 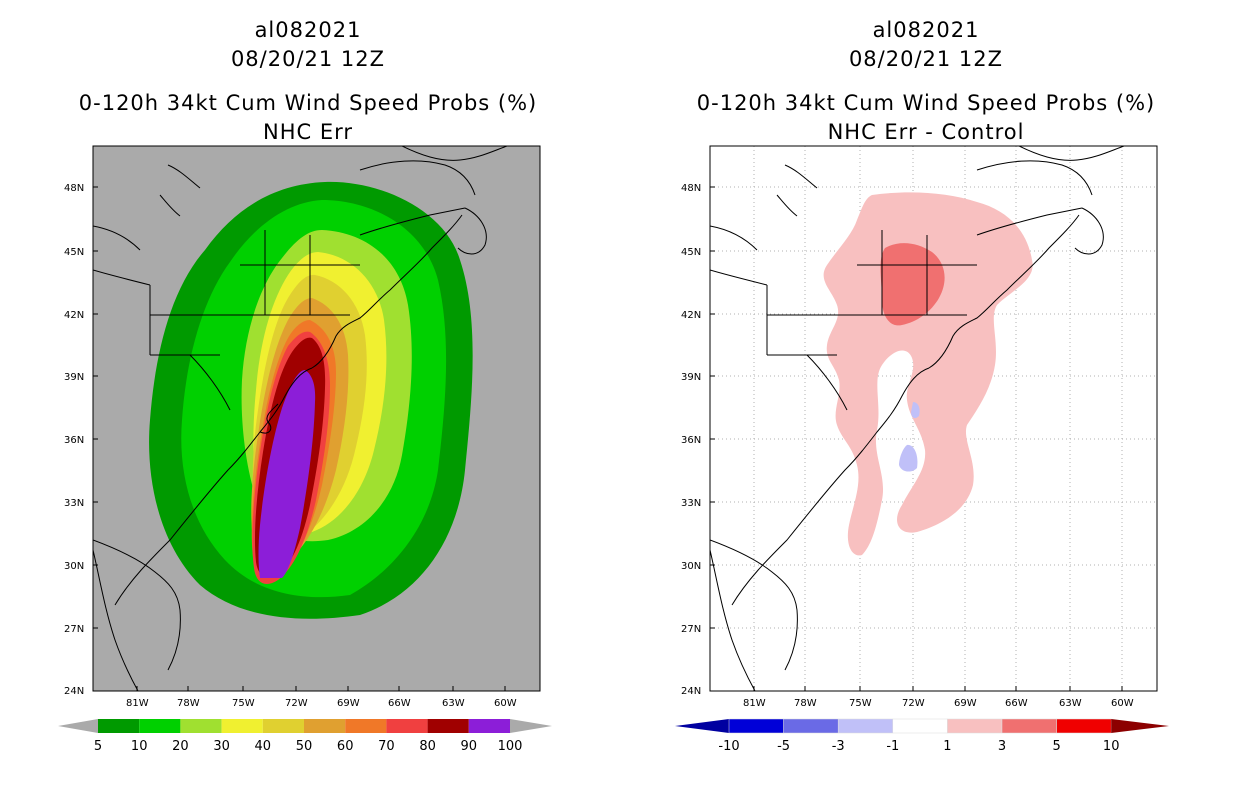 What do you see at coordinates (926, 30) in the screenshot?
I see `right-storm-id: al082021` at bounding box center [926, 30].